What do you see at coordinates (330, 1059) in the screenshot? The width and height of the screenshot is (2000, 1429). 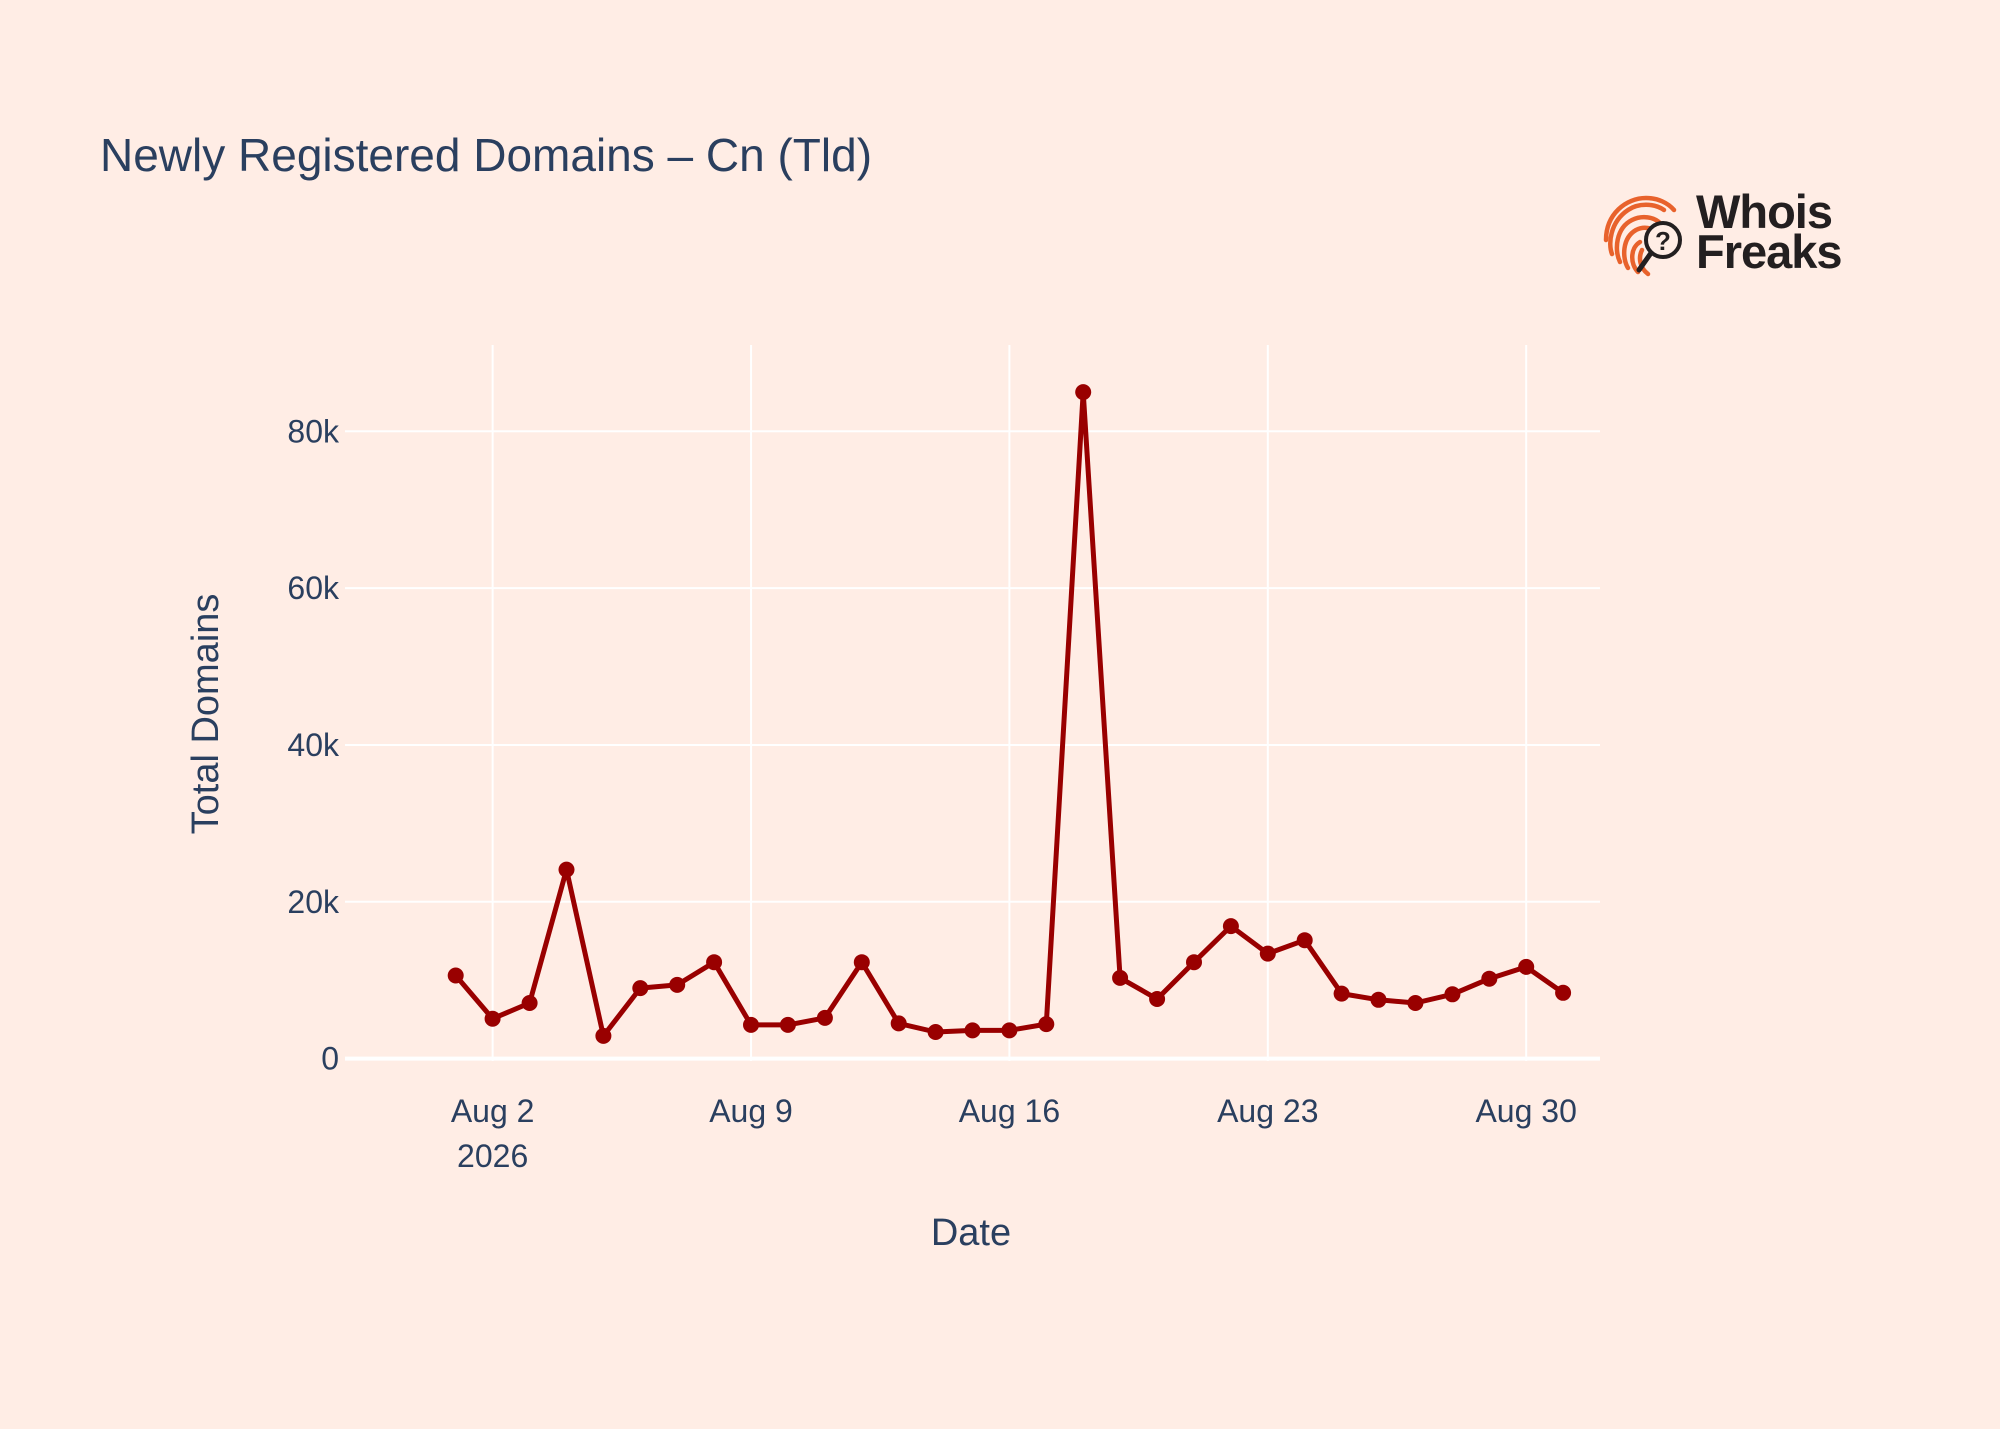 I see `y-tick-label: 0` at bounding box center [330, 1059].